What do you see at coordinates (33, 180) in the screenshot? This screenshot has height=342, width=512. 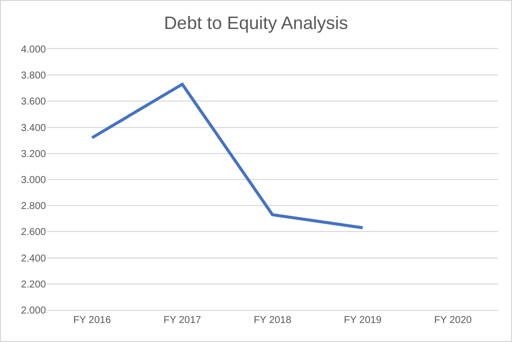 I see `y-tick-label: 3.000` at bounding box center [33, 180].